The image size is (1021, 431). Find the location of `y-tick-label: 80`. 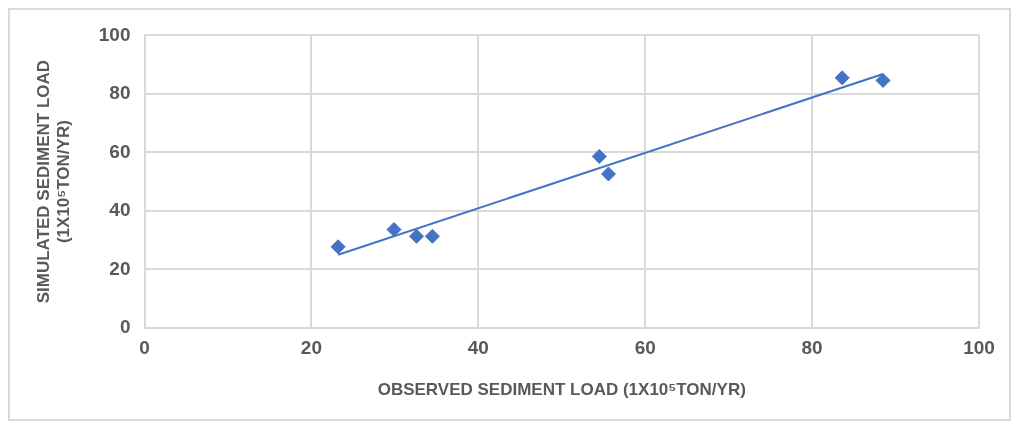

y-tick-label: 80 is located at coordinates (120, 93).